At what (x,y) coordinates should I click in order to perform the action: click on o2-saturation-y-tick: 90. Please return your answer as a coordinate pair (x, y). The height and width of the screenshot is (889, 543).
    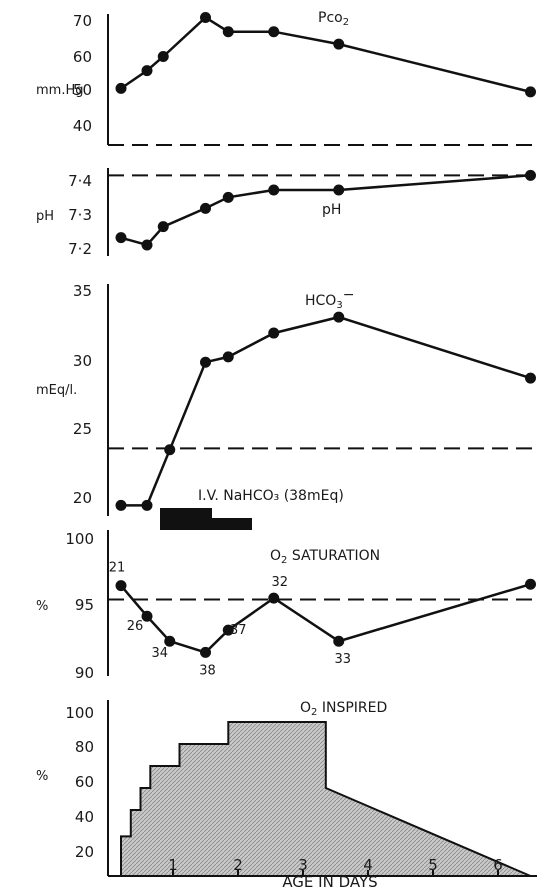
    Looking at the image, I should click on (84, 673).